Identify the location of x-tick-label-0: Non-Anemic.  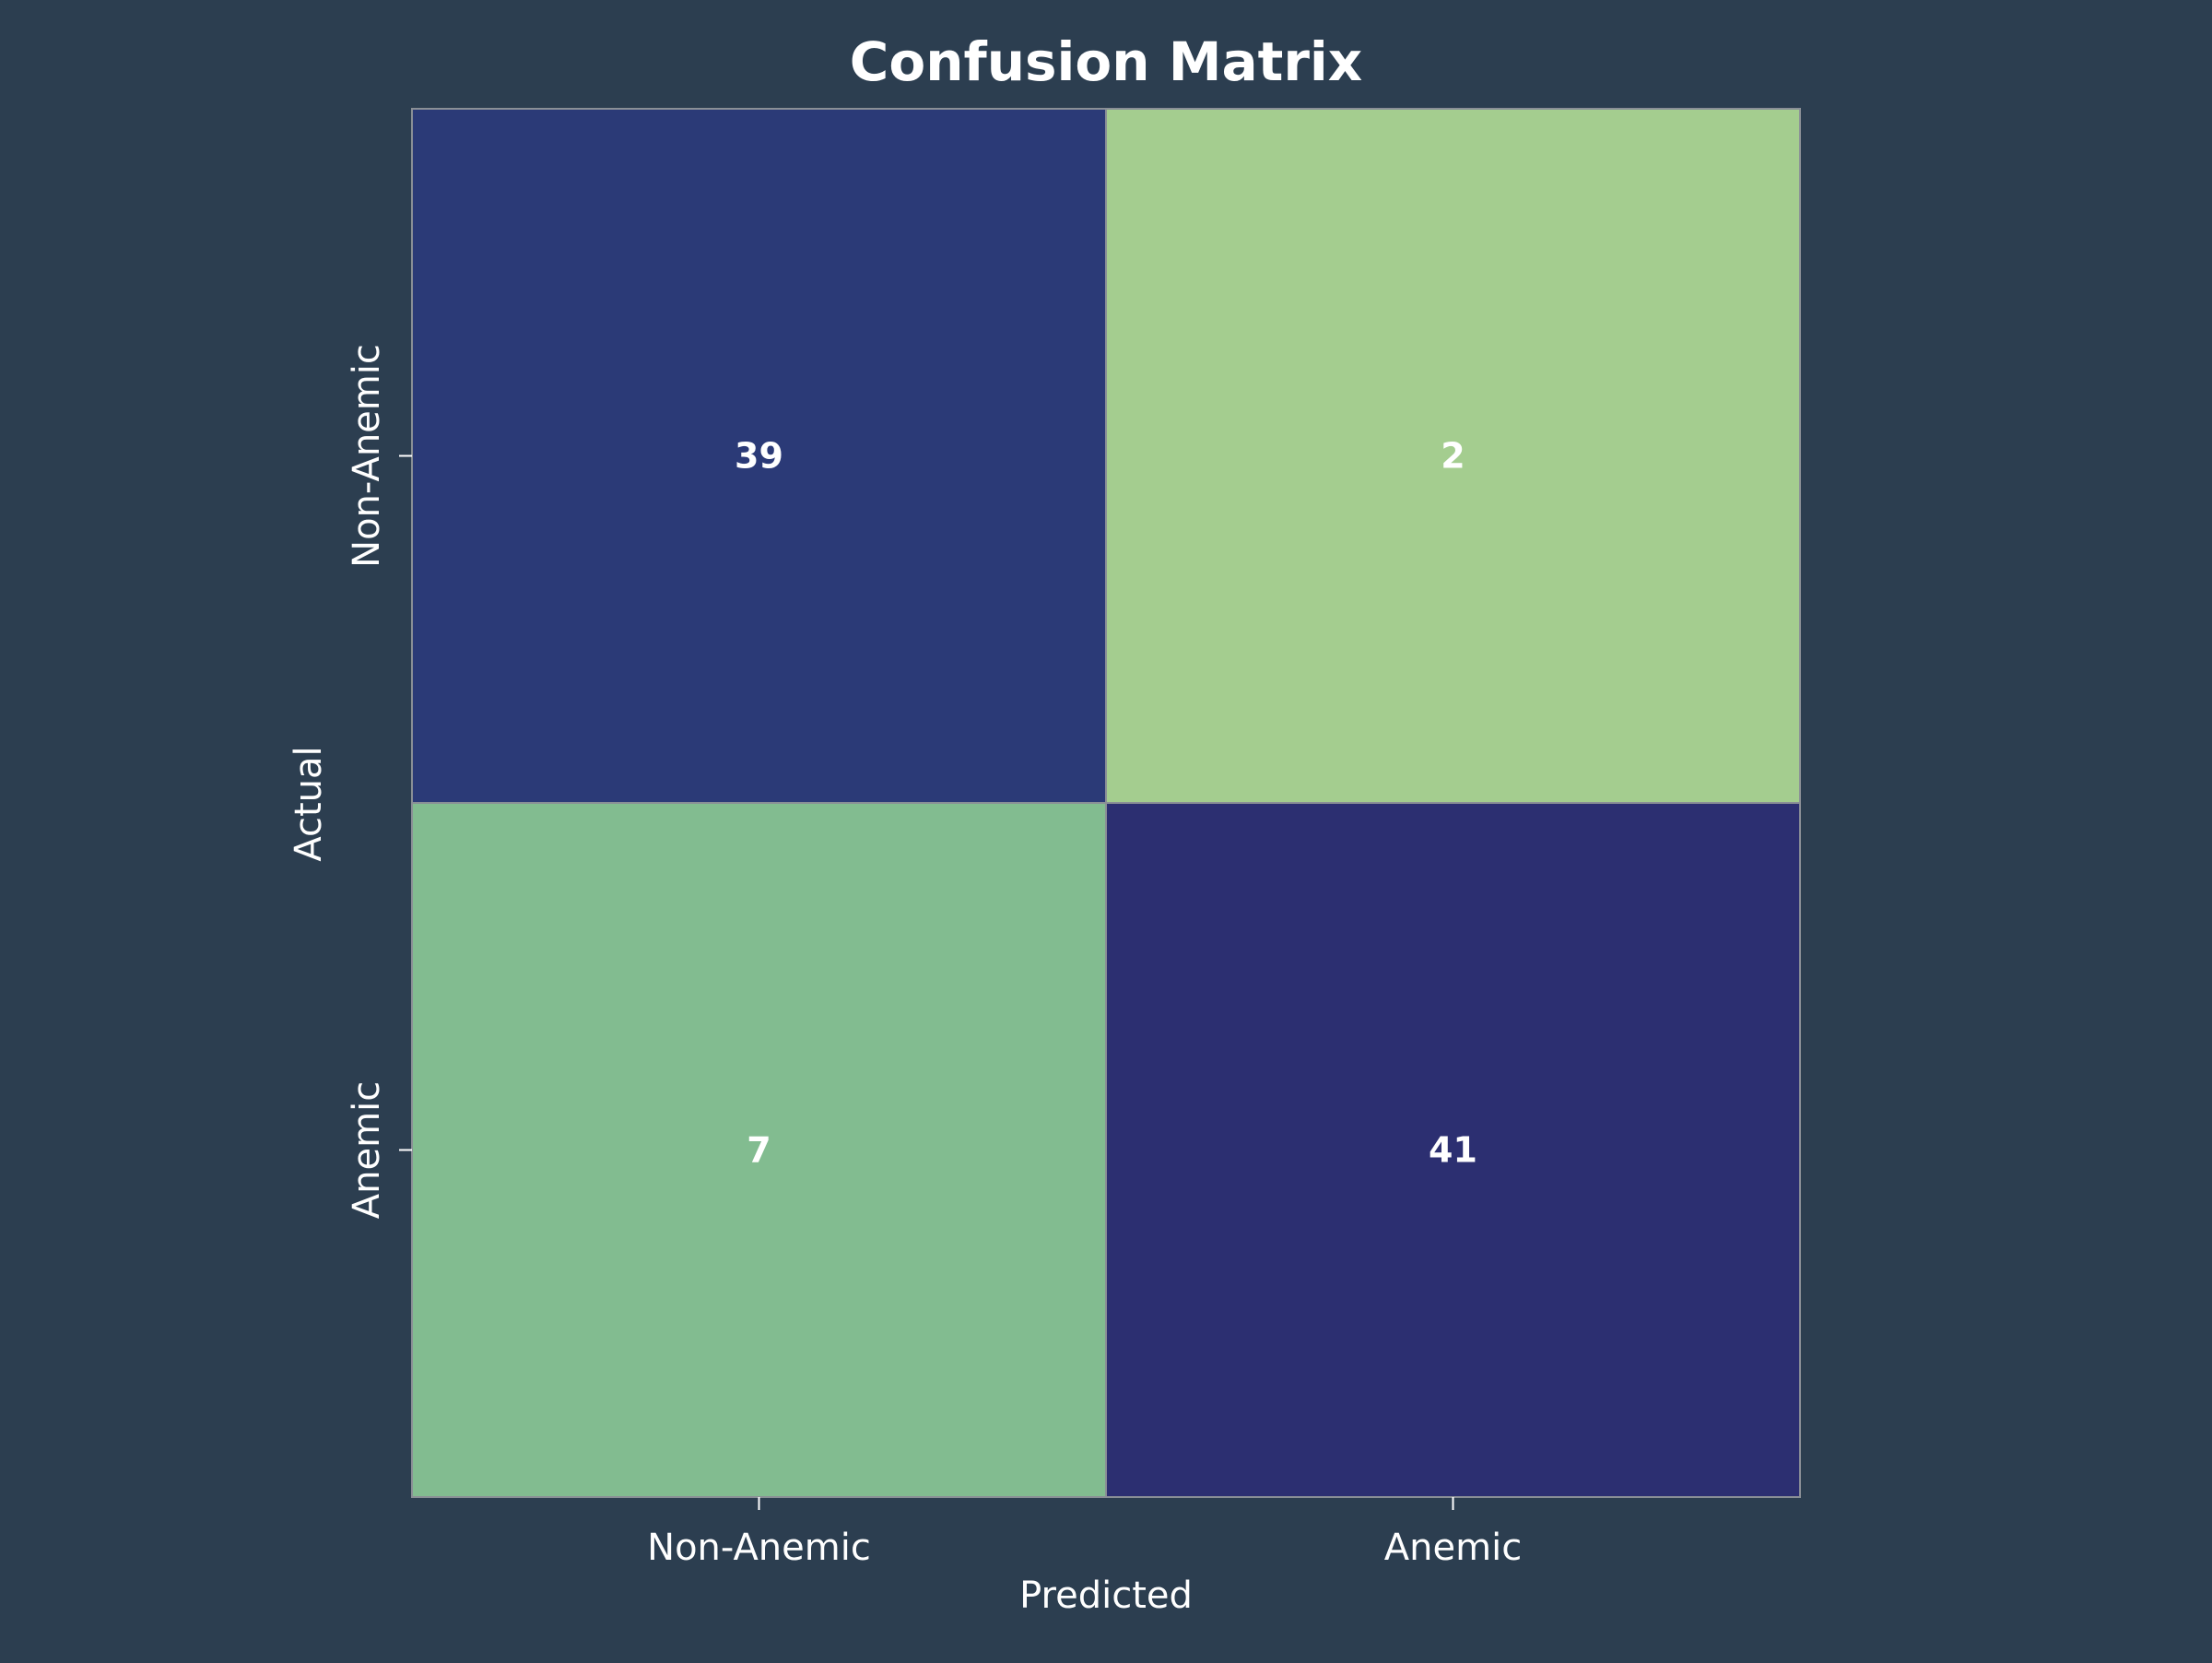
(759, 1548).